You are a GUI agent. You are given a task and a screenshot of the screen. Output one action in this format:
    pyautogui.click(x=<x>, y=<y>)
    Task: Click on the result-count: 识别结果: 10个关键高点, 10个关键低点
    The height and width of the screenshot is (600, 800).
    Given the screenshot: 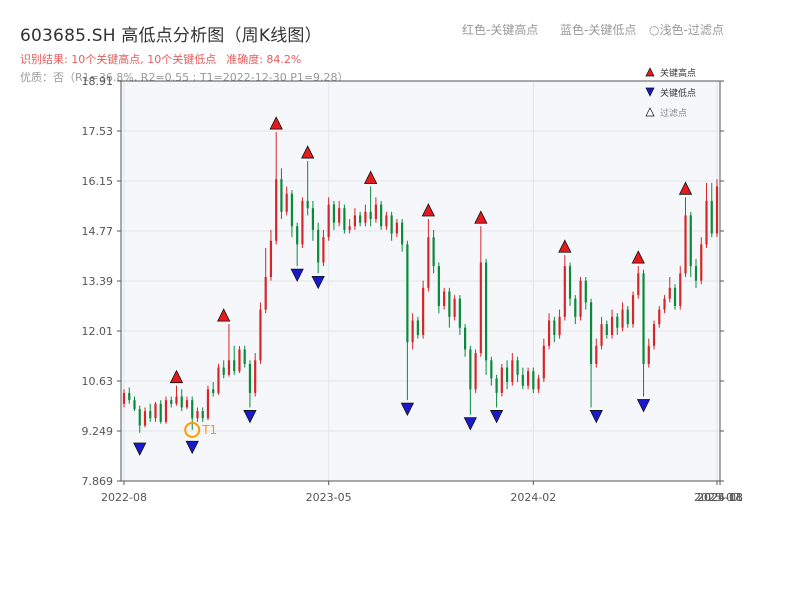 What is the action you would take?
    pyautogui.click(x=118, y=59)
    